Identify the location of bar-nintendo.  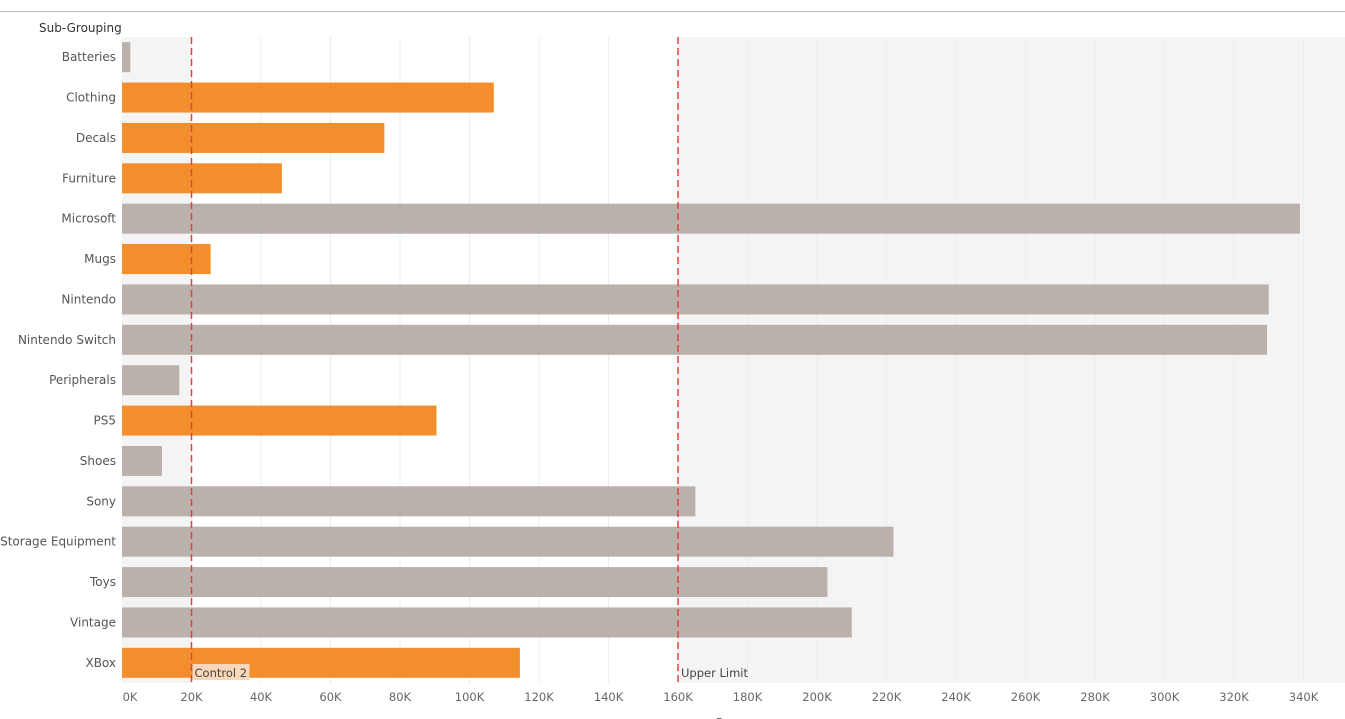
(695, 299).